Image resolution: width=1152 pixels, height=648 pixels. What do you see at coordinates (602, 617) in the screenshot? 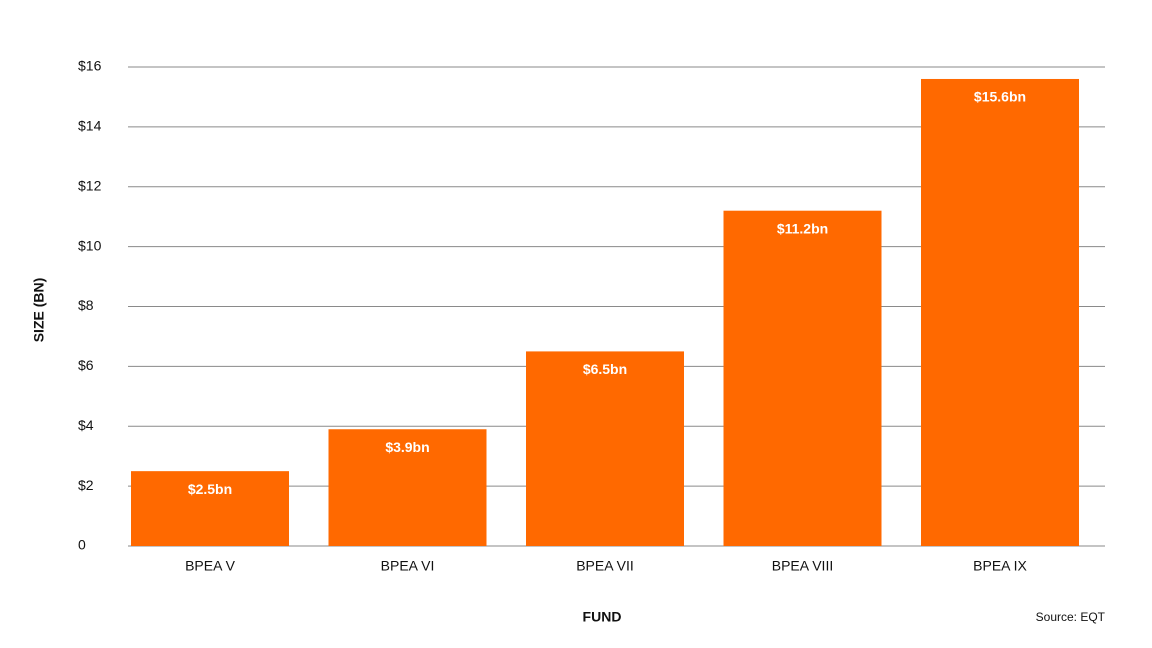
I see `x-axis-title: FUND` at bounding box center [602, 617].